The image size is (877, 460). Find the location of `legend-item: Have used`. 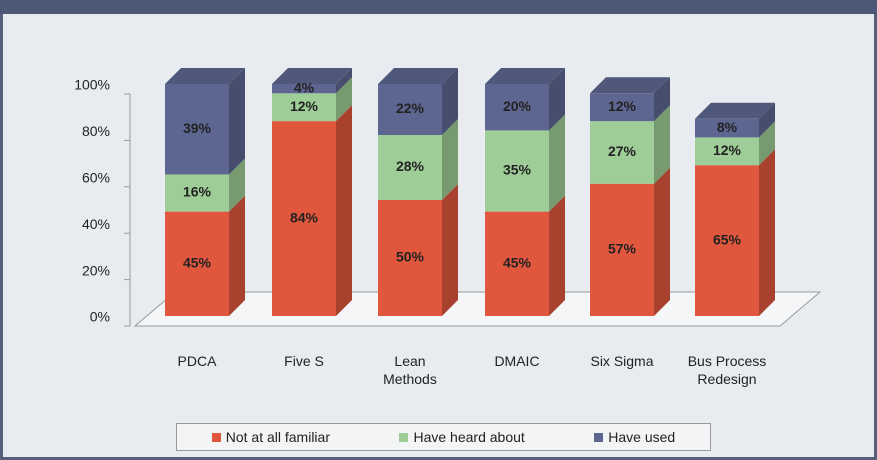

legend-item: Have used is located at coordinates (634, 437).